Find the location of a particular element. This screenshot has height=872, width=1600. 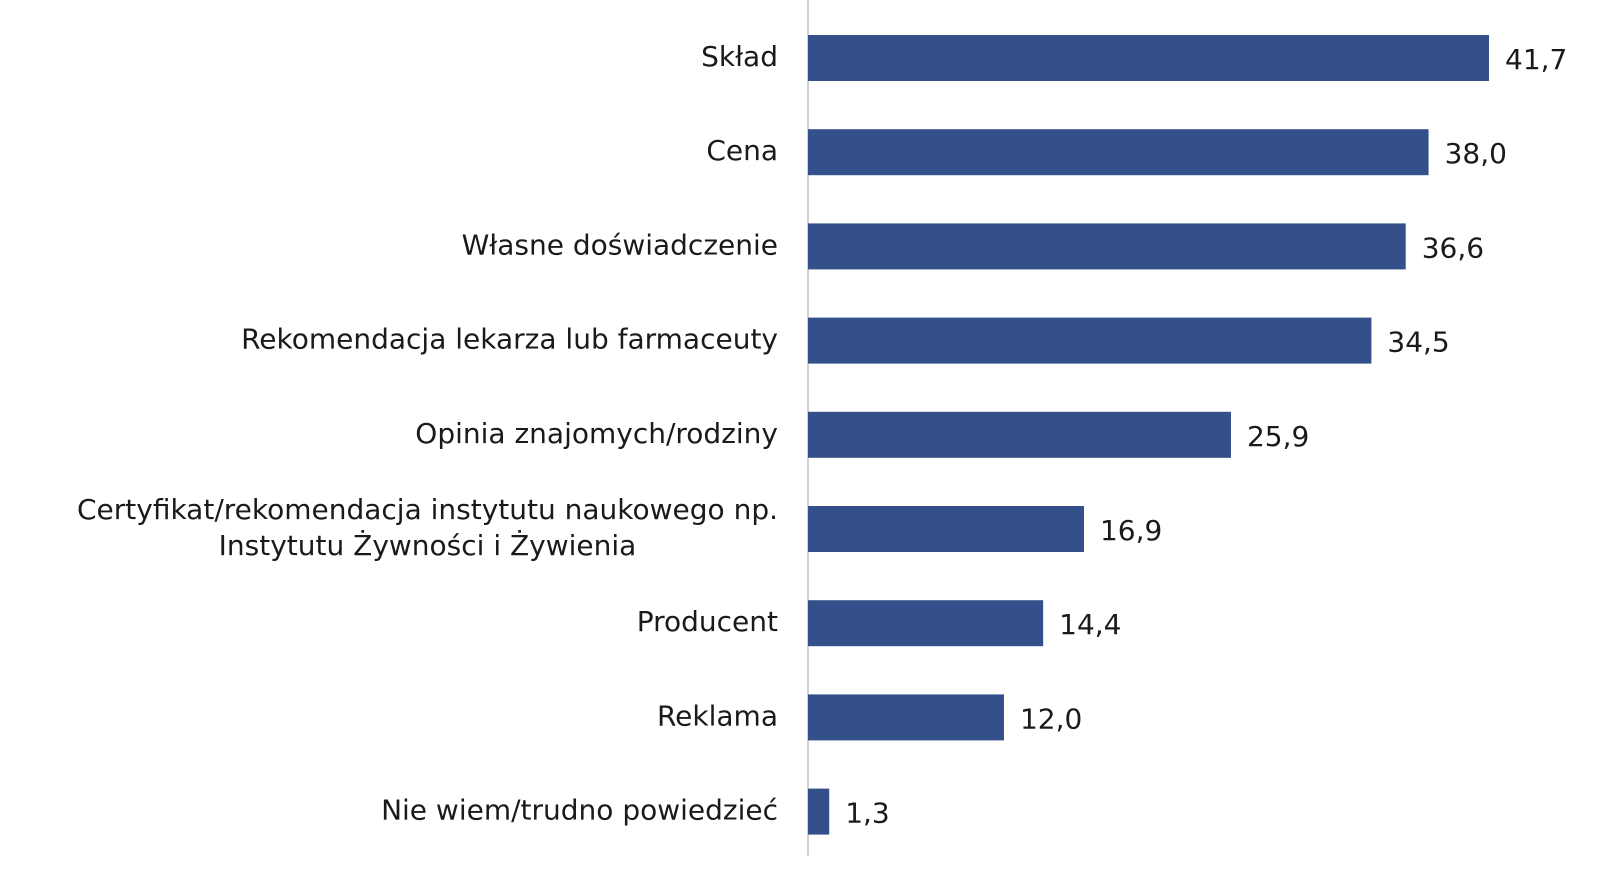

value-label: 14,4 is located at coordinates (1090, 624).